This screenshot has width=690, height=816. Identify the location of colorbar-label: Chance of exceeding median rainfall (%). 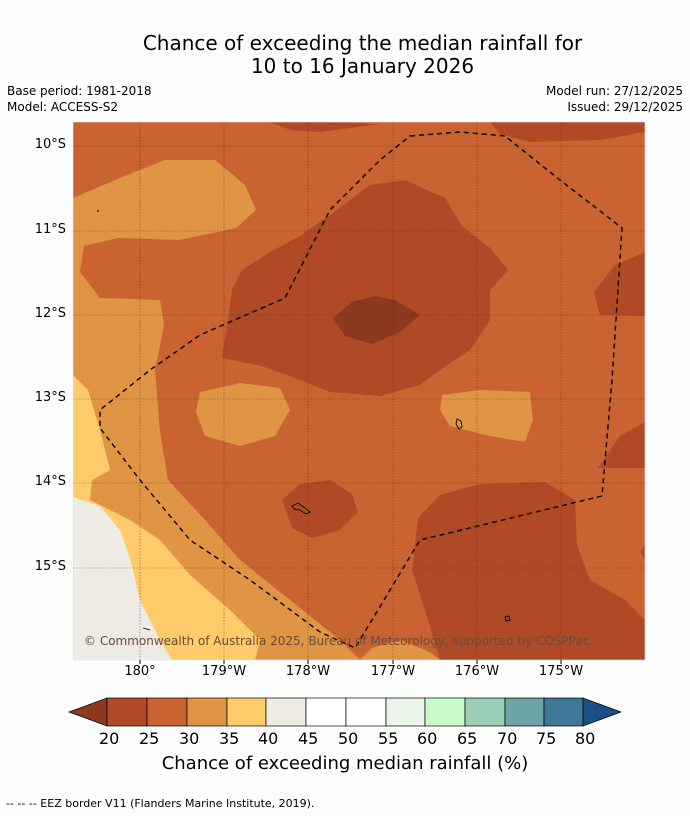
(345, 763).